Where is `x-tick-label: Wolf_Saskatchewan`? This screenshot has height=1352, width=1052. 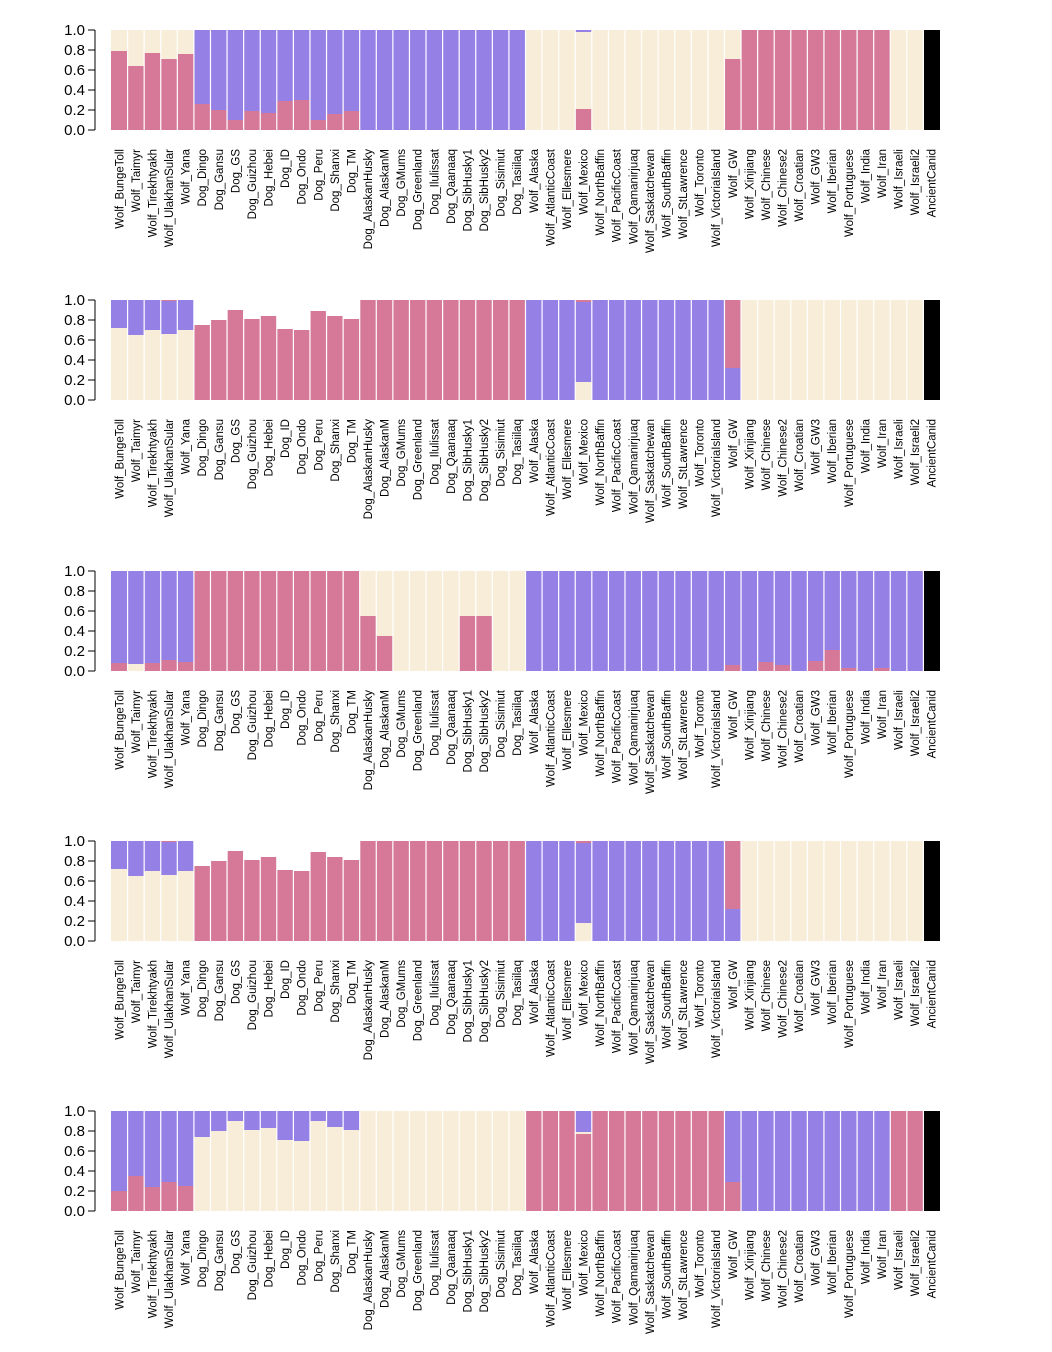 x-tick-label: Wolf_Saskatchewan is located at coordinates (651, 1282).